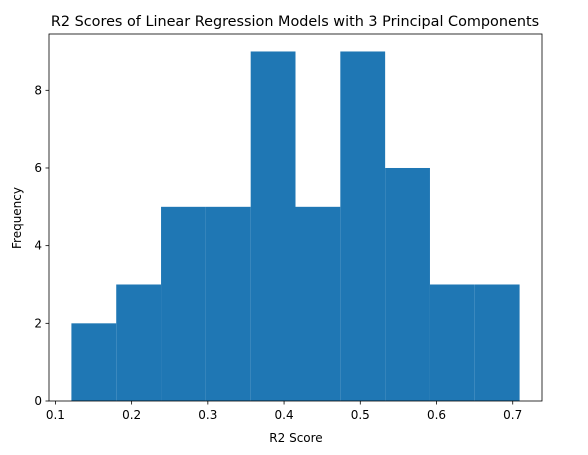 This screenshot has width=588, height=455. Describe the element at coordinates (55, 415) in the screenshot. I see `x-tick-label-0: 0.1` at that location.